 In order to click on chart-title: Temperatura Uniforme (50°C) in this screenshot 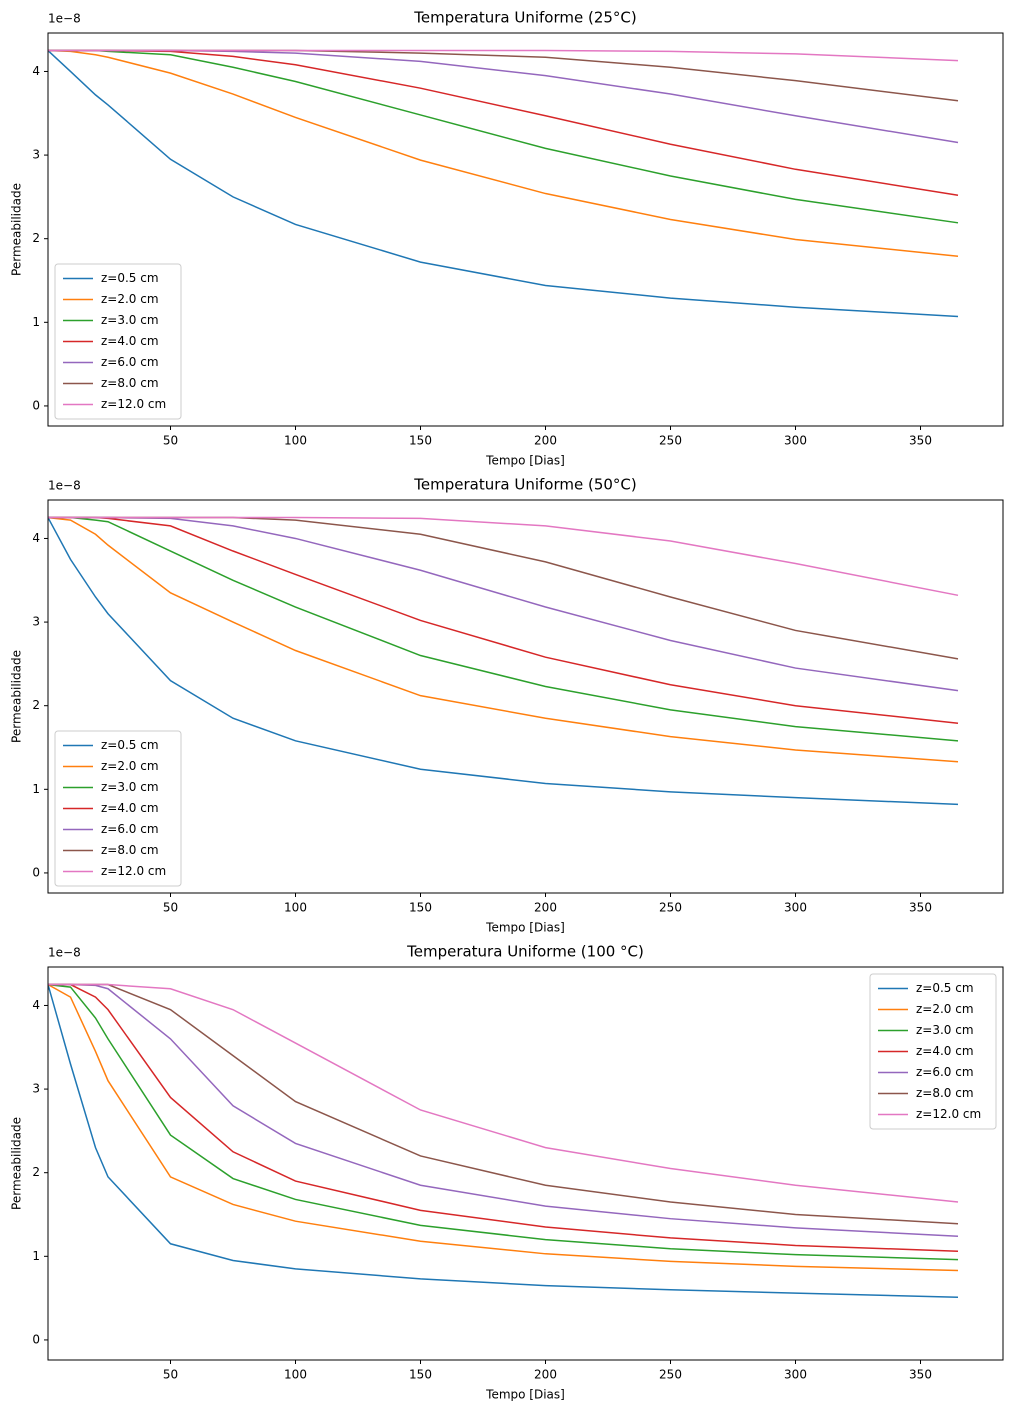, I will do `click(524, 485)`.